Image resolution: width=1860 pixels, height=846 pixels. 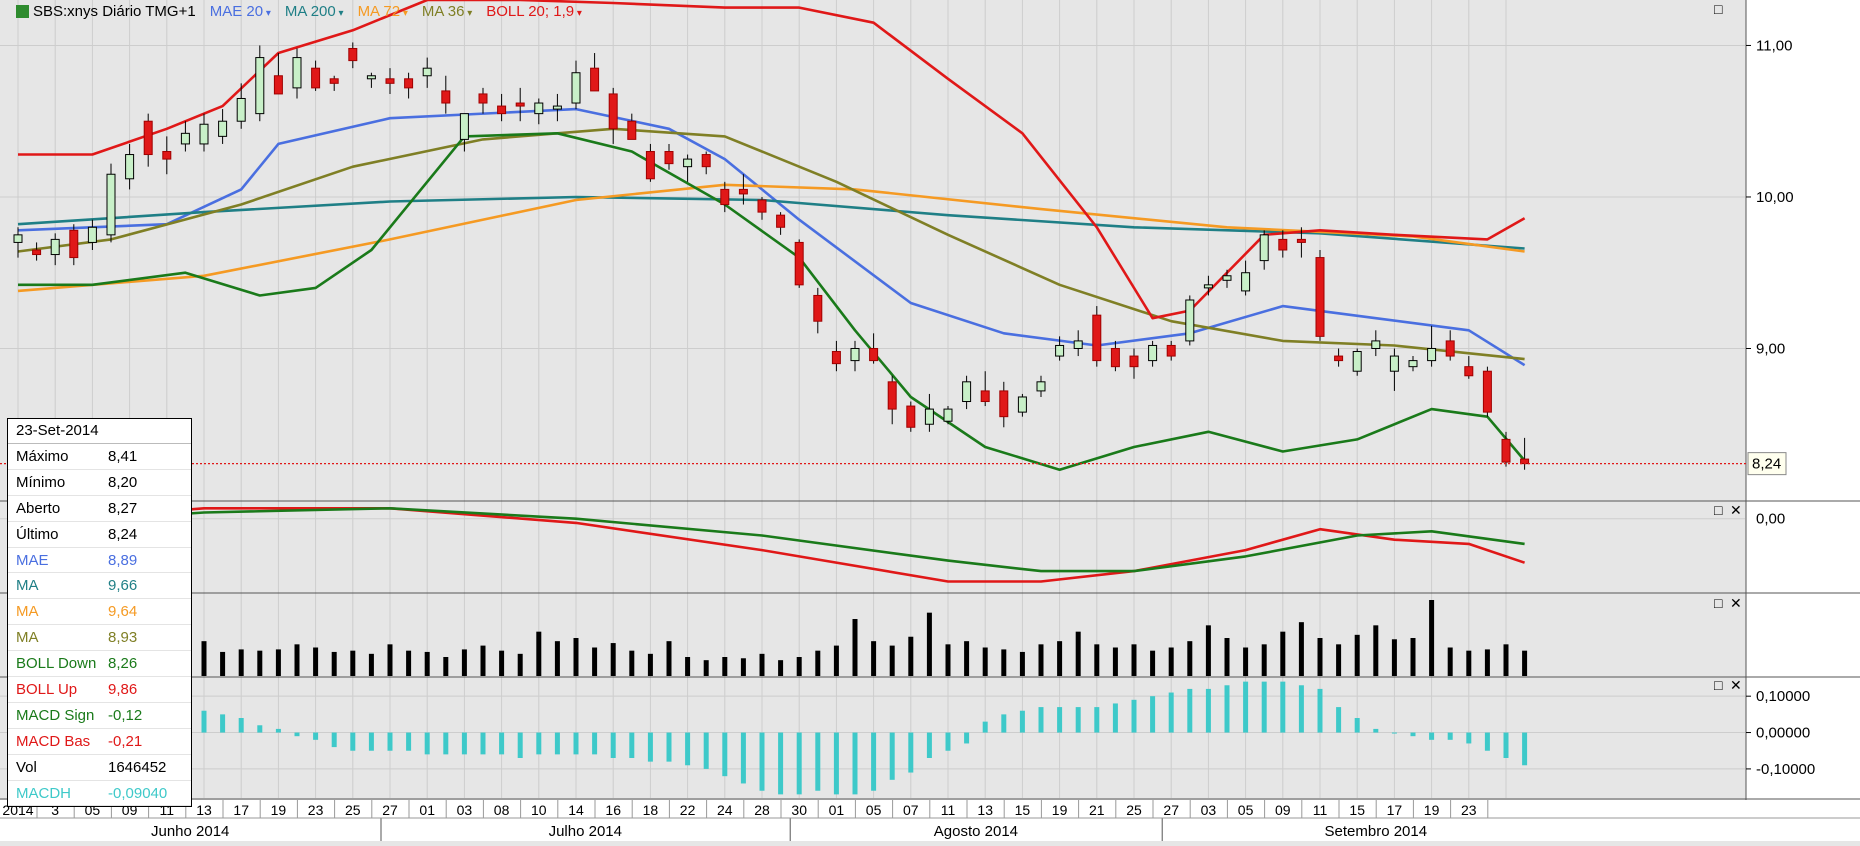 What do you see at coordinates (976, 831) in the screenshot?
I see `month-label: Agosto 2014` at bounding box center [976, 831].